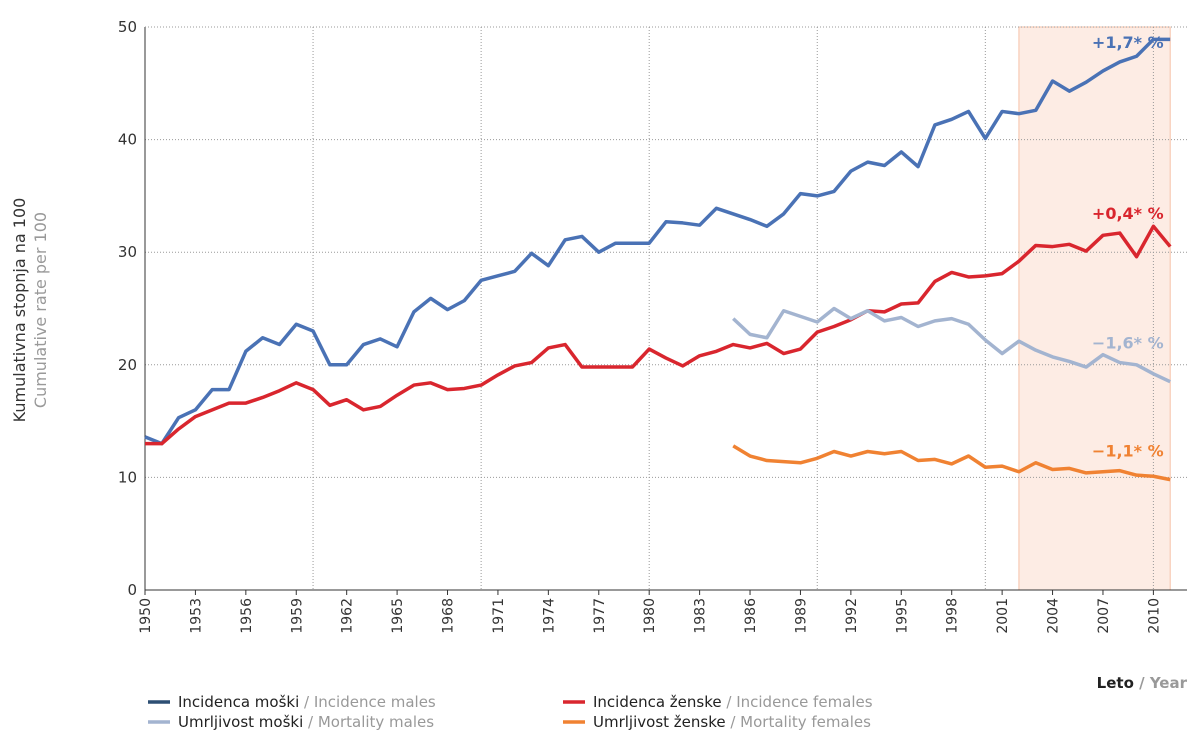 This screenshot has width=1189, height=736. Describe the element at coordinates (196, 616) in the screenshot. I see `x-tick-label: 1953` at that location.